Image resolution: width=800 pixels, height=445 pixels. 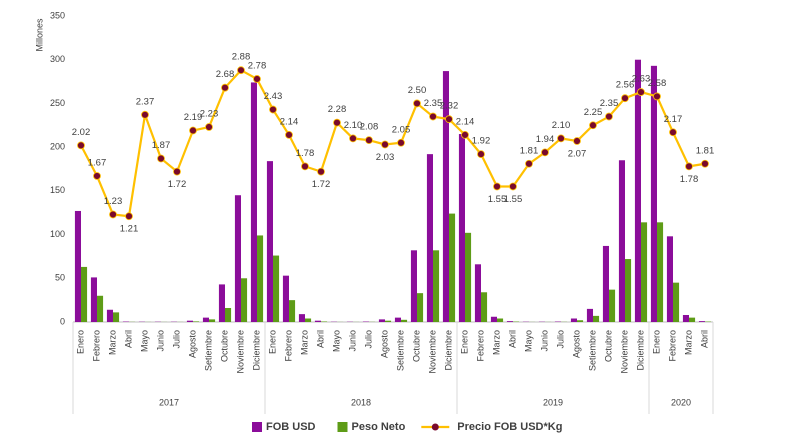 I want to click on price-label: 1.67, so click(x=97, y=163).